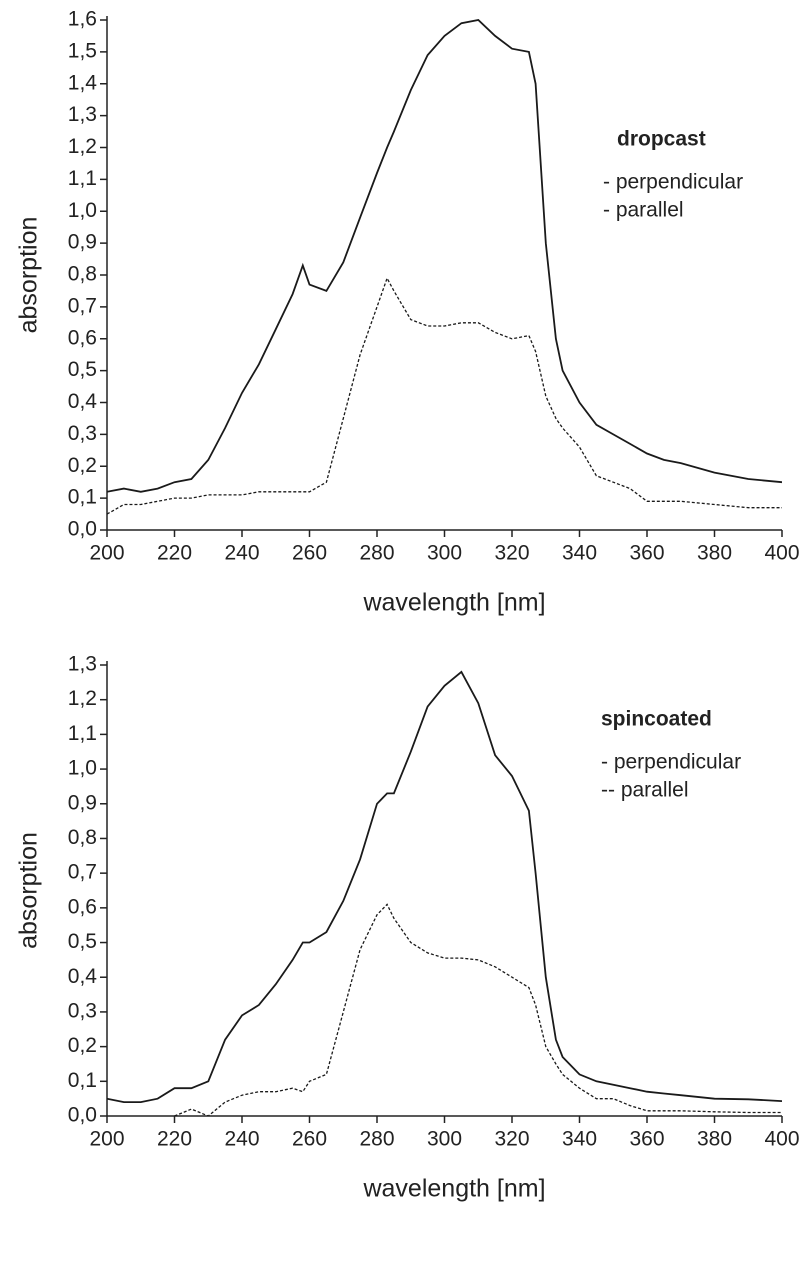 This screenshot has height=1261, width=807. I want to click on legend-title: dropcast, so click(661, 139).